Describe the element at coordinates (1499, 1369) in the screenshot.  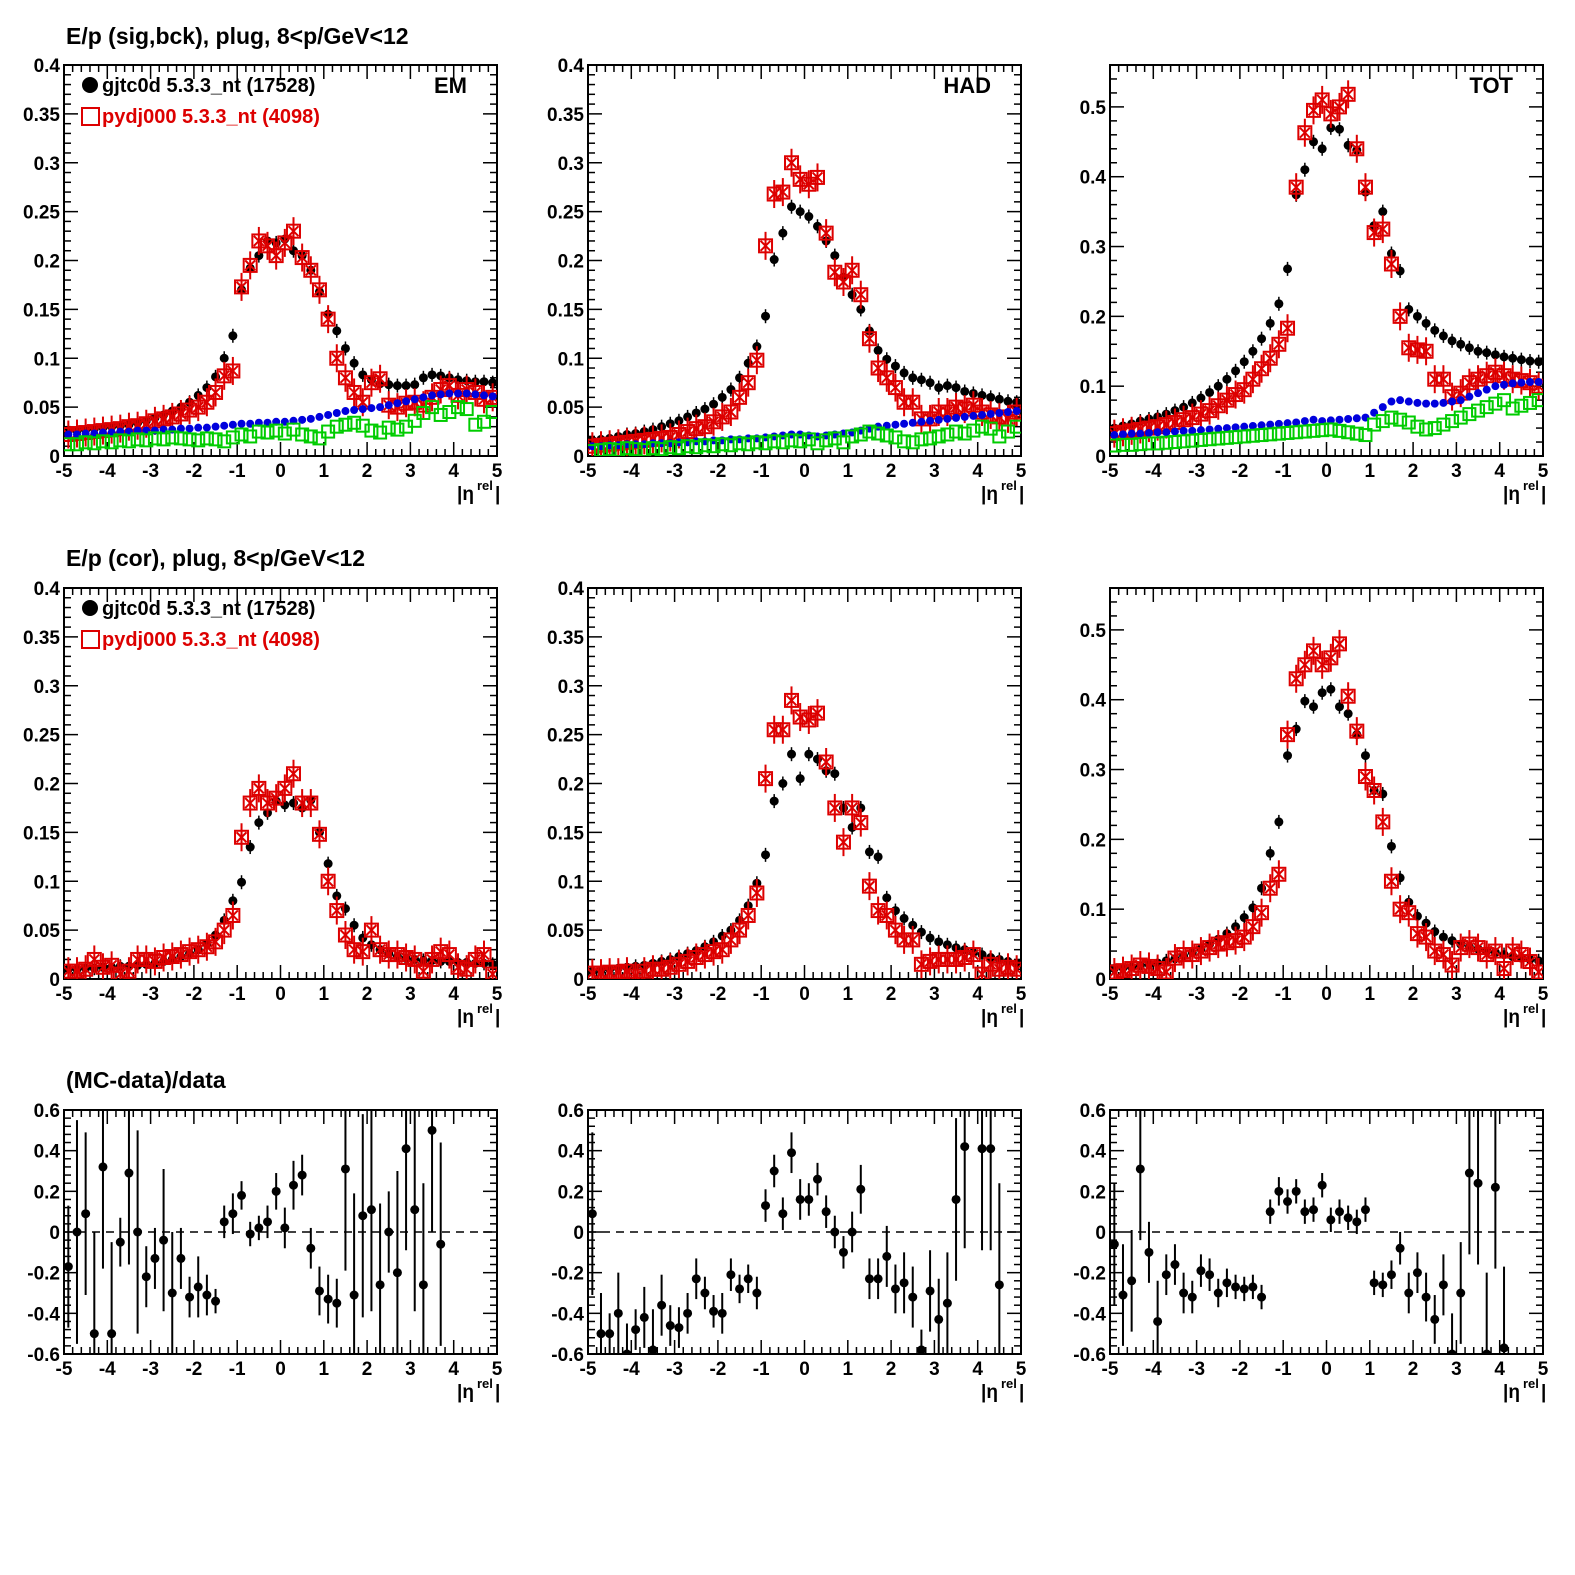
I see `x-tick-label: 4` at that location.